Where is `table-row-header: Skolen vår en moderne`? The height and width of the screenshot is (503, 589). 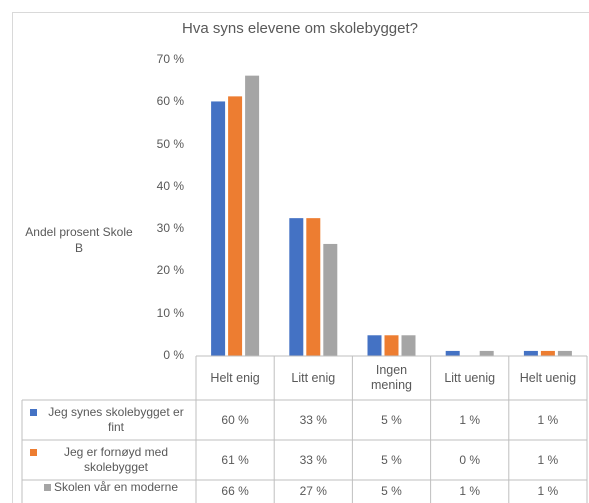 table-row-header: Skolen vår en moderne is located at coordinates (109, 491).